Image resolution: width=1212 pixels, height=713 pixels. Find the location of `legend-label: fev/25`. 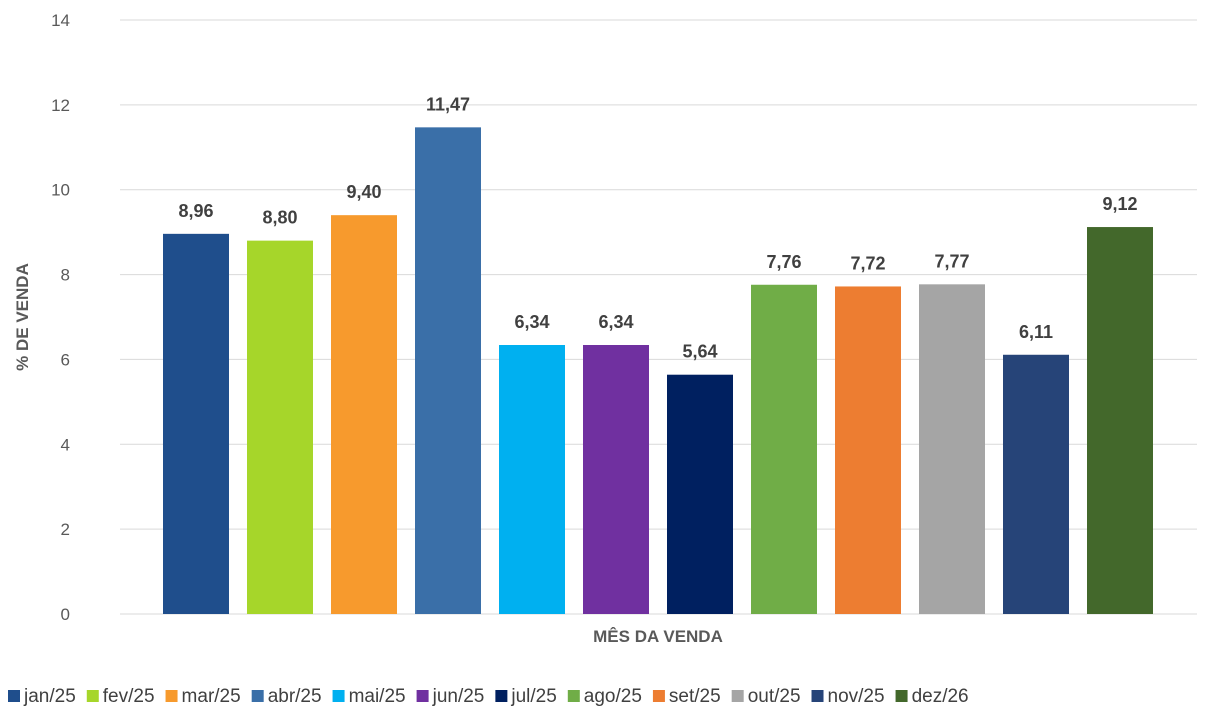

legend-label: fev/25 is located at coordinates (129, 696).